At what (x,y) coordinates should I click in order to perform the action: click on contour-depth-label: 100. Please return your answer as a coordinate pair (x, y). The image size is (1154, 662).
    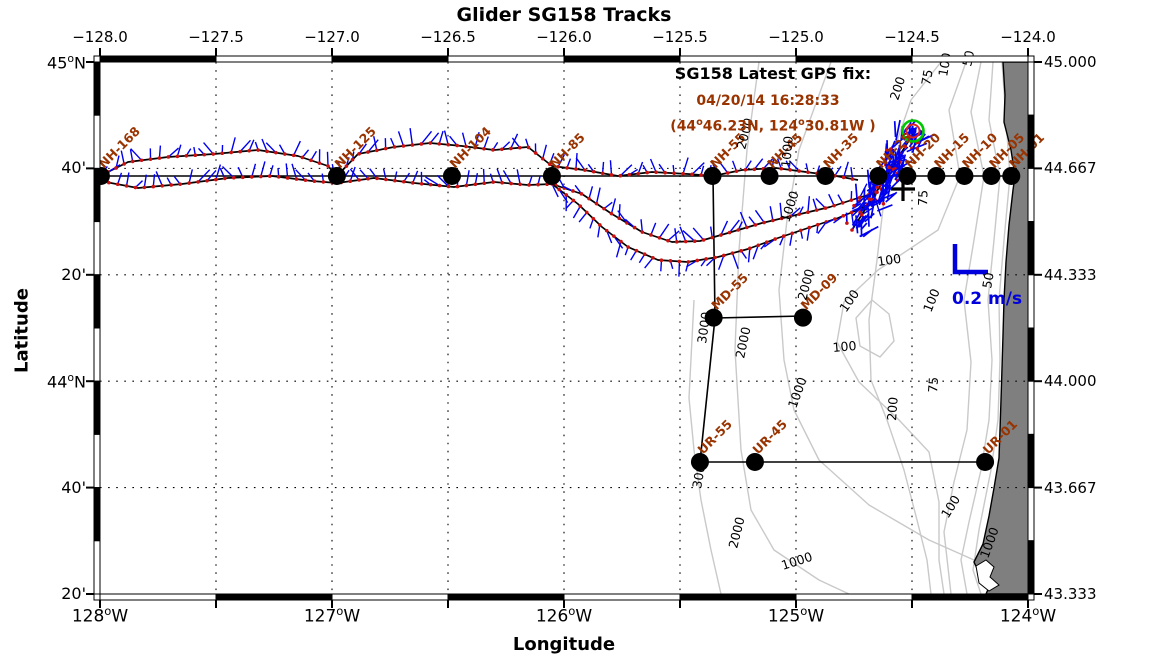
    Looking at the image, I should click on (849, 301).